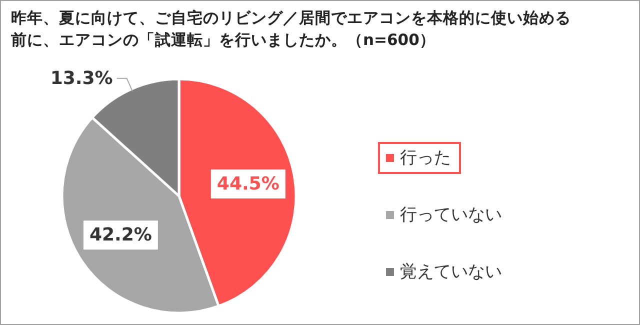  I want to click on legend-label: 行った, so click(425, 158).